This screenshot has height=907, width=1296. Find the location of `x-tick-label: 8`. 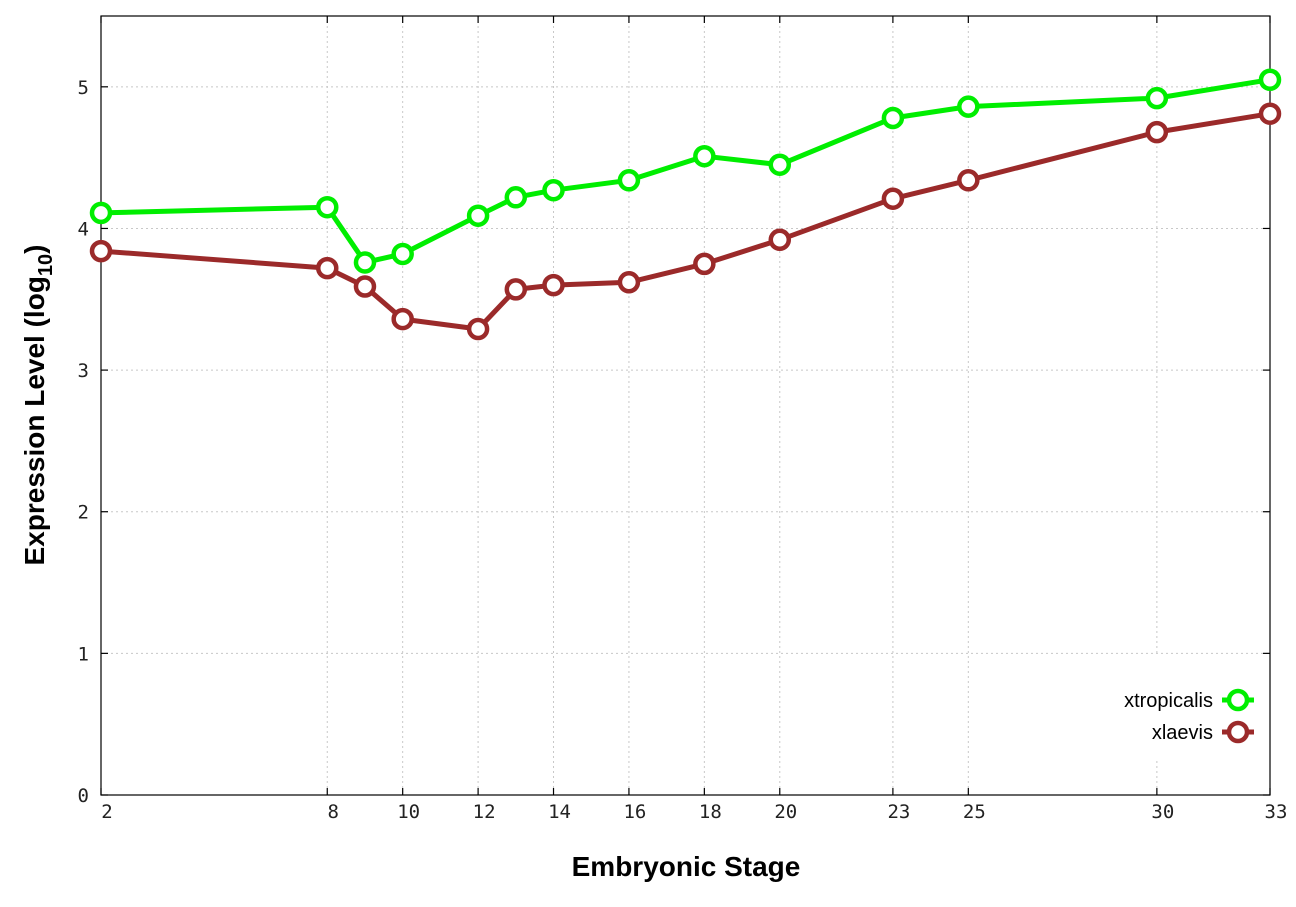

x-tick-label: 8 is located at coordinates (333, 812).